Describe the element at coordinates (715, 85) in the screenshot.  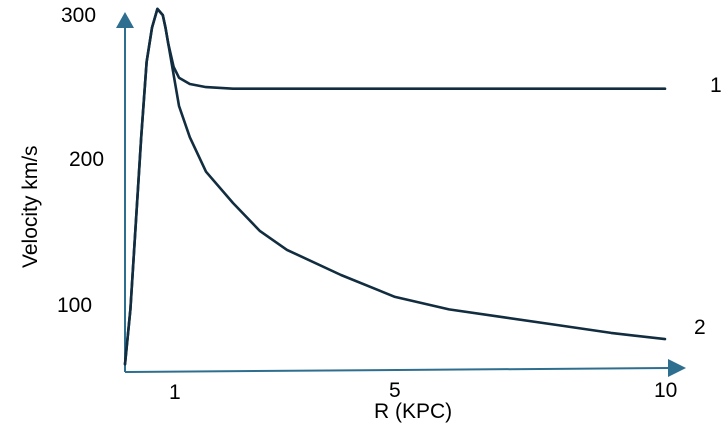
I see `series-label-1: 1` at that location.